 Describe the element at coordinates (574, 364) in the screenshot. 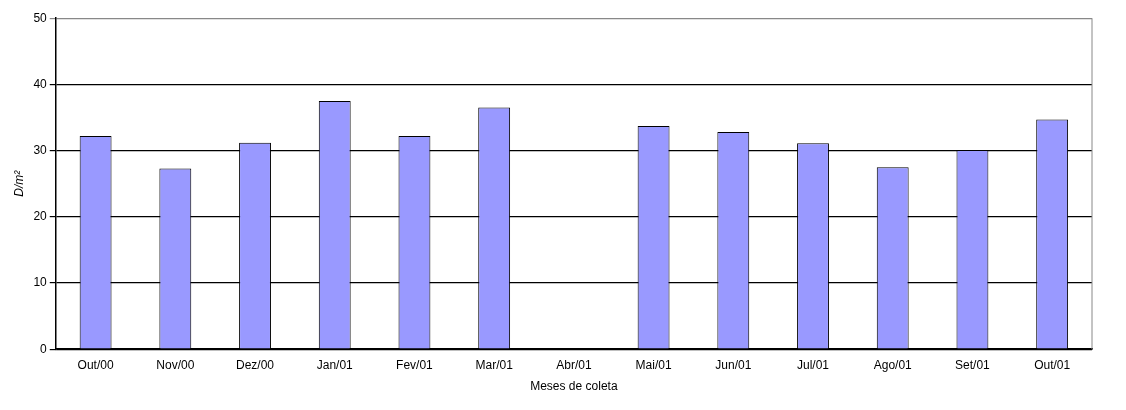

I see `x-tick-label: Abr/01` at that location.